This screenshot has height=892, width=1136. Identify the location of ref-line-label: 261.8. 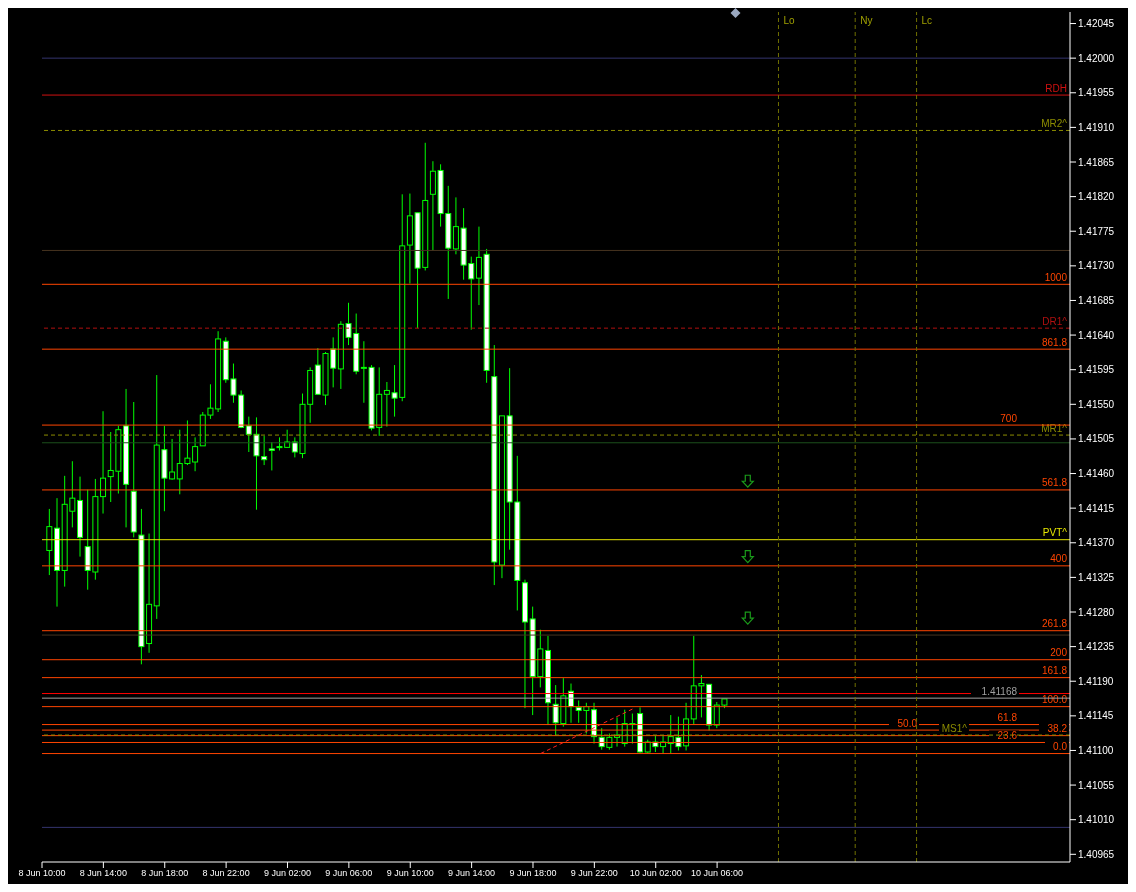
(1054, 624).